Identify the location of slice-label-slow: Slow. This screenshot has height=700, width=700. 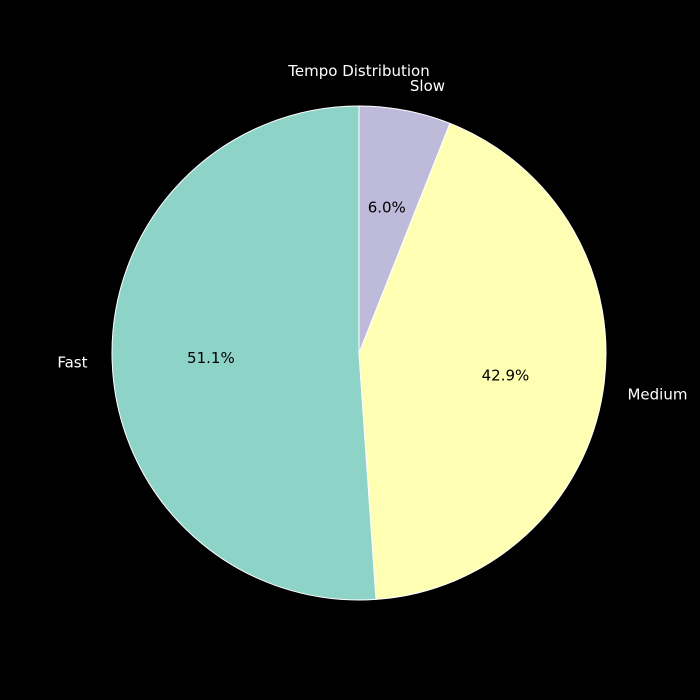
(427, 86).